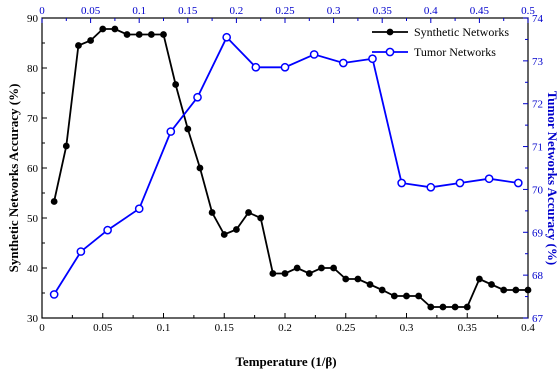 Image resolution: width=557 pixels, height=372 pixels. Describe the element at coordinates (13, 178) in the screenshot. I see `left-y-axis-label: Synthetic Networks Accuracy (%)` at that location.